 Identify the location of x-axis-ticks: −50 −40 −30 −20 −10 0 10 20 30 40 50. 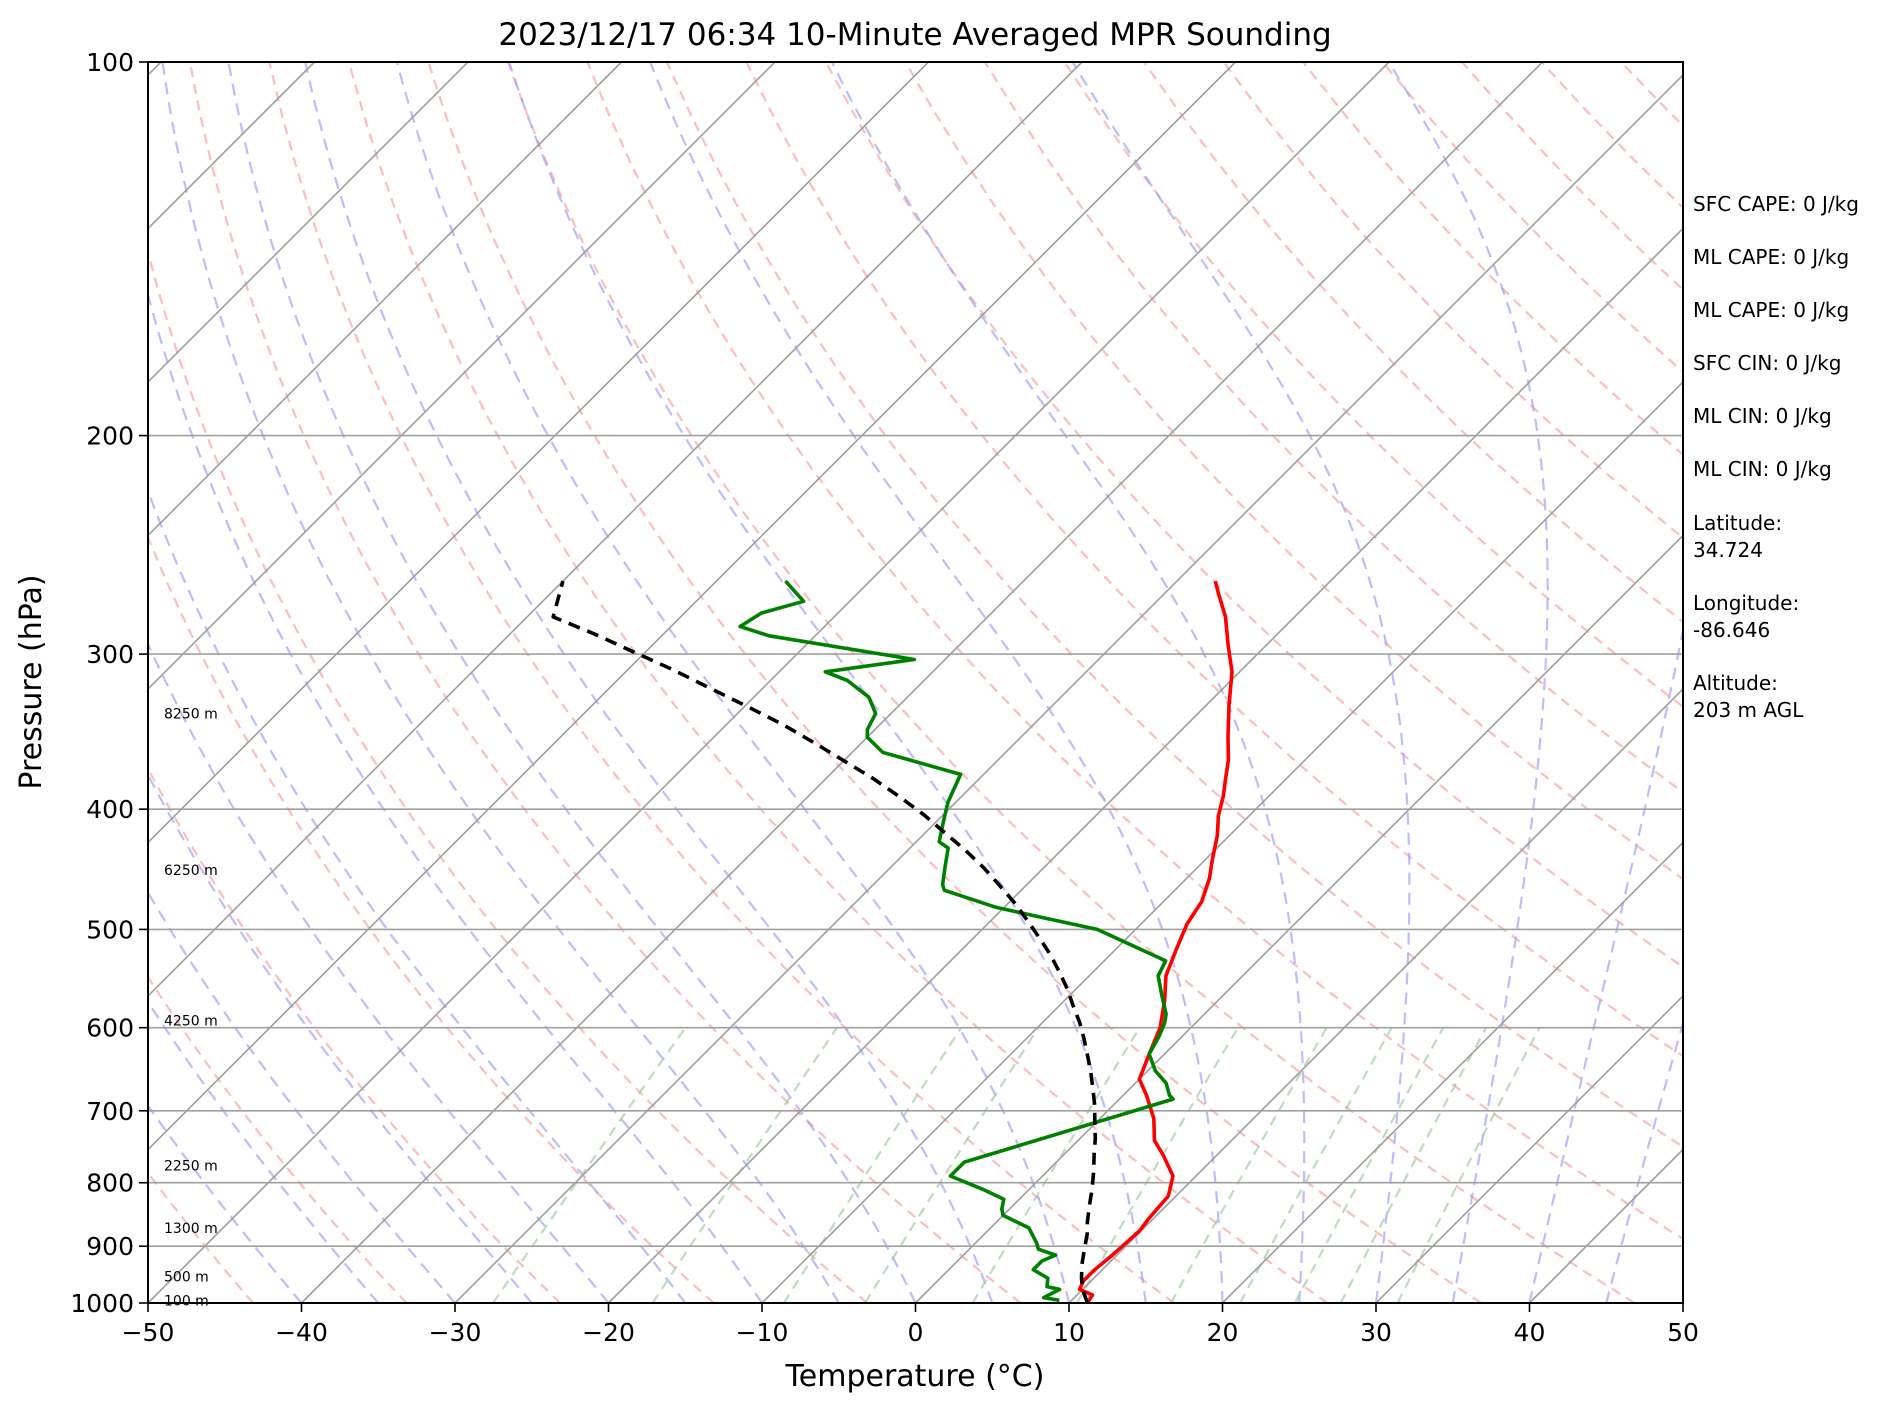
(910, 1325).